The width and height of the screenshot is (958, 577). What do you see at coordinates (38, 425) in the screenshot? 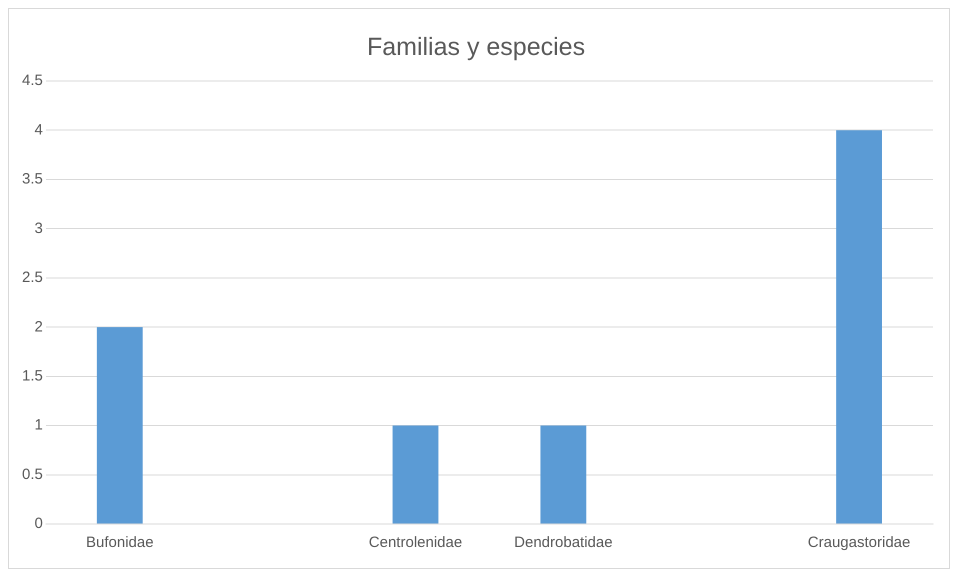
I see `y-tick-label: 1` at bounding box center [38, 425].